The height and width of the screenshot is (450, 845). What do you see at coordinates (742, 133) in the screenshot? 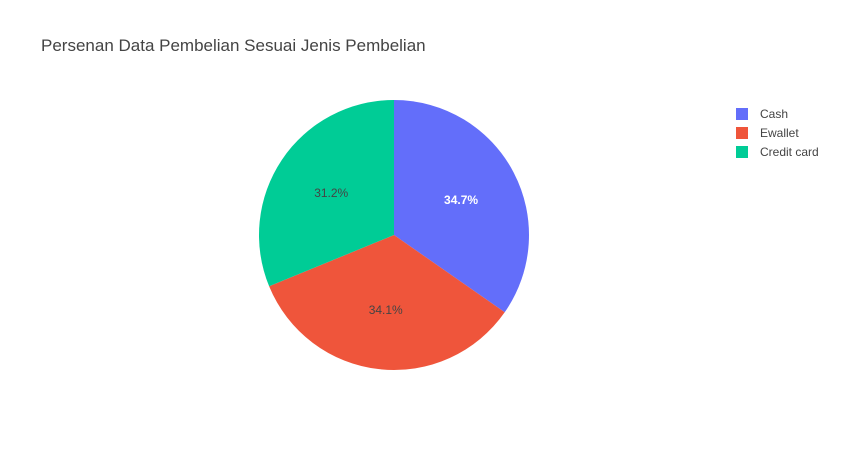
I see `legend-swatch-ewallet` at bounding box center [742, 133].